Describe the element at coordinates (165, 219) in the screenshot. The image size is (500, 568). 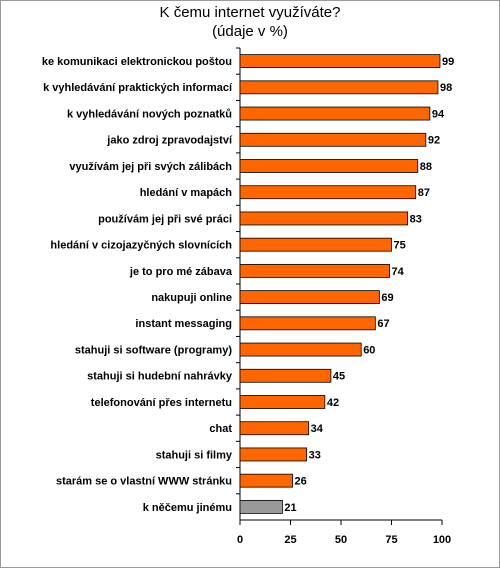
I see `y-tick-label: používám jej při své práci` at that location.